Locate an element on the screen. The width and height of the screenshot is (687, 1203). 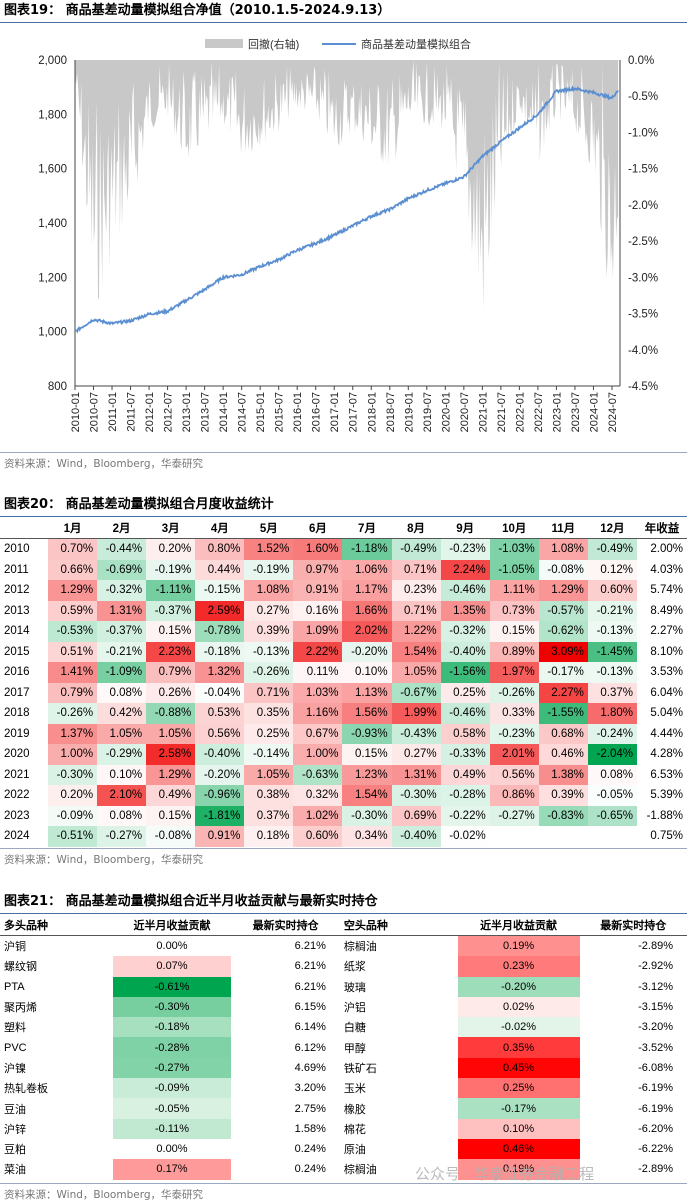
legend-nav-label: 商品基差动量模拟组合 is located at coordinates (416, 44).